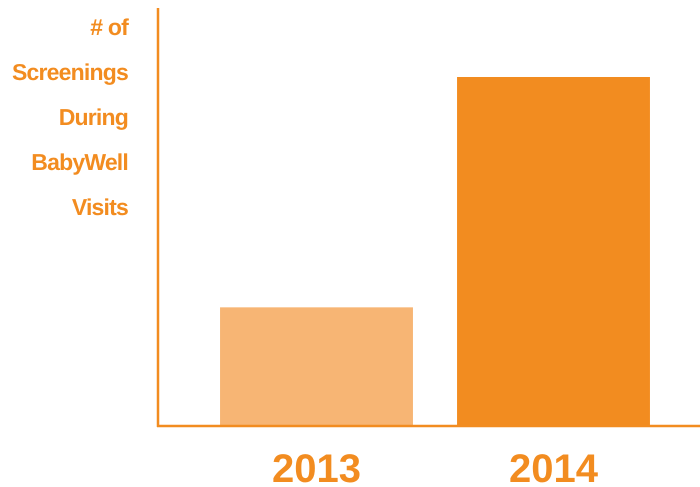 Image resolution: width=700 pixels, height=487 pixels. What do you see at coordinates (316, 467) in the screenshot?
I see `x-tick-label: 2013` at bounding box center [316, 467].